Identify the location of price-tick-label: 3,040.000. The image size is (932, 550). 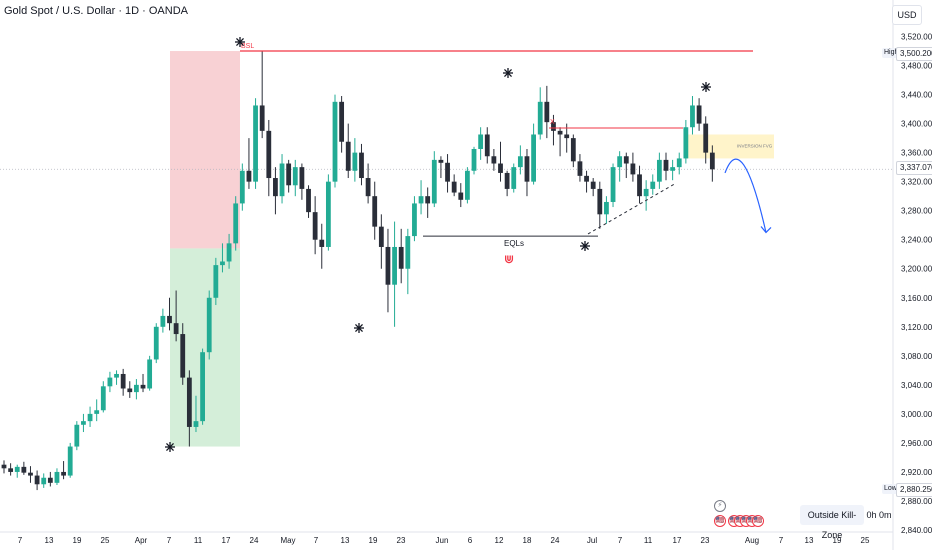
(916, 385).